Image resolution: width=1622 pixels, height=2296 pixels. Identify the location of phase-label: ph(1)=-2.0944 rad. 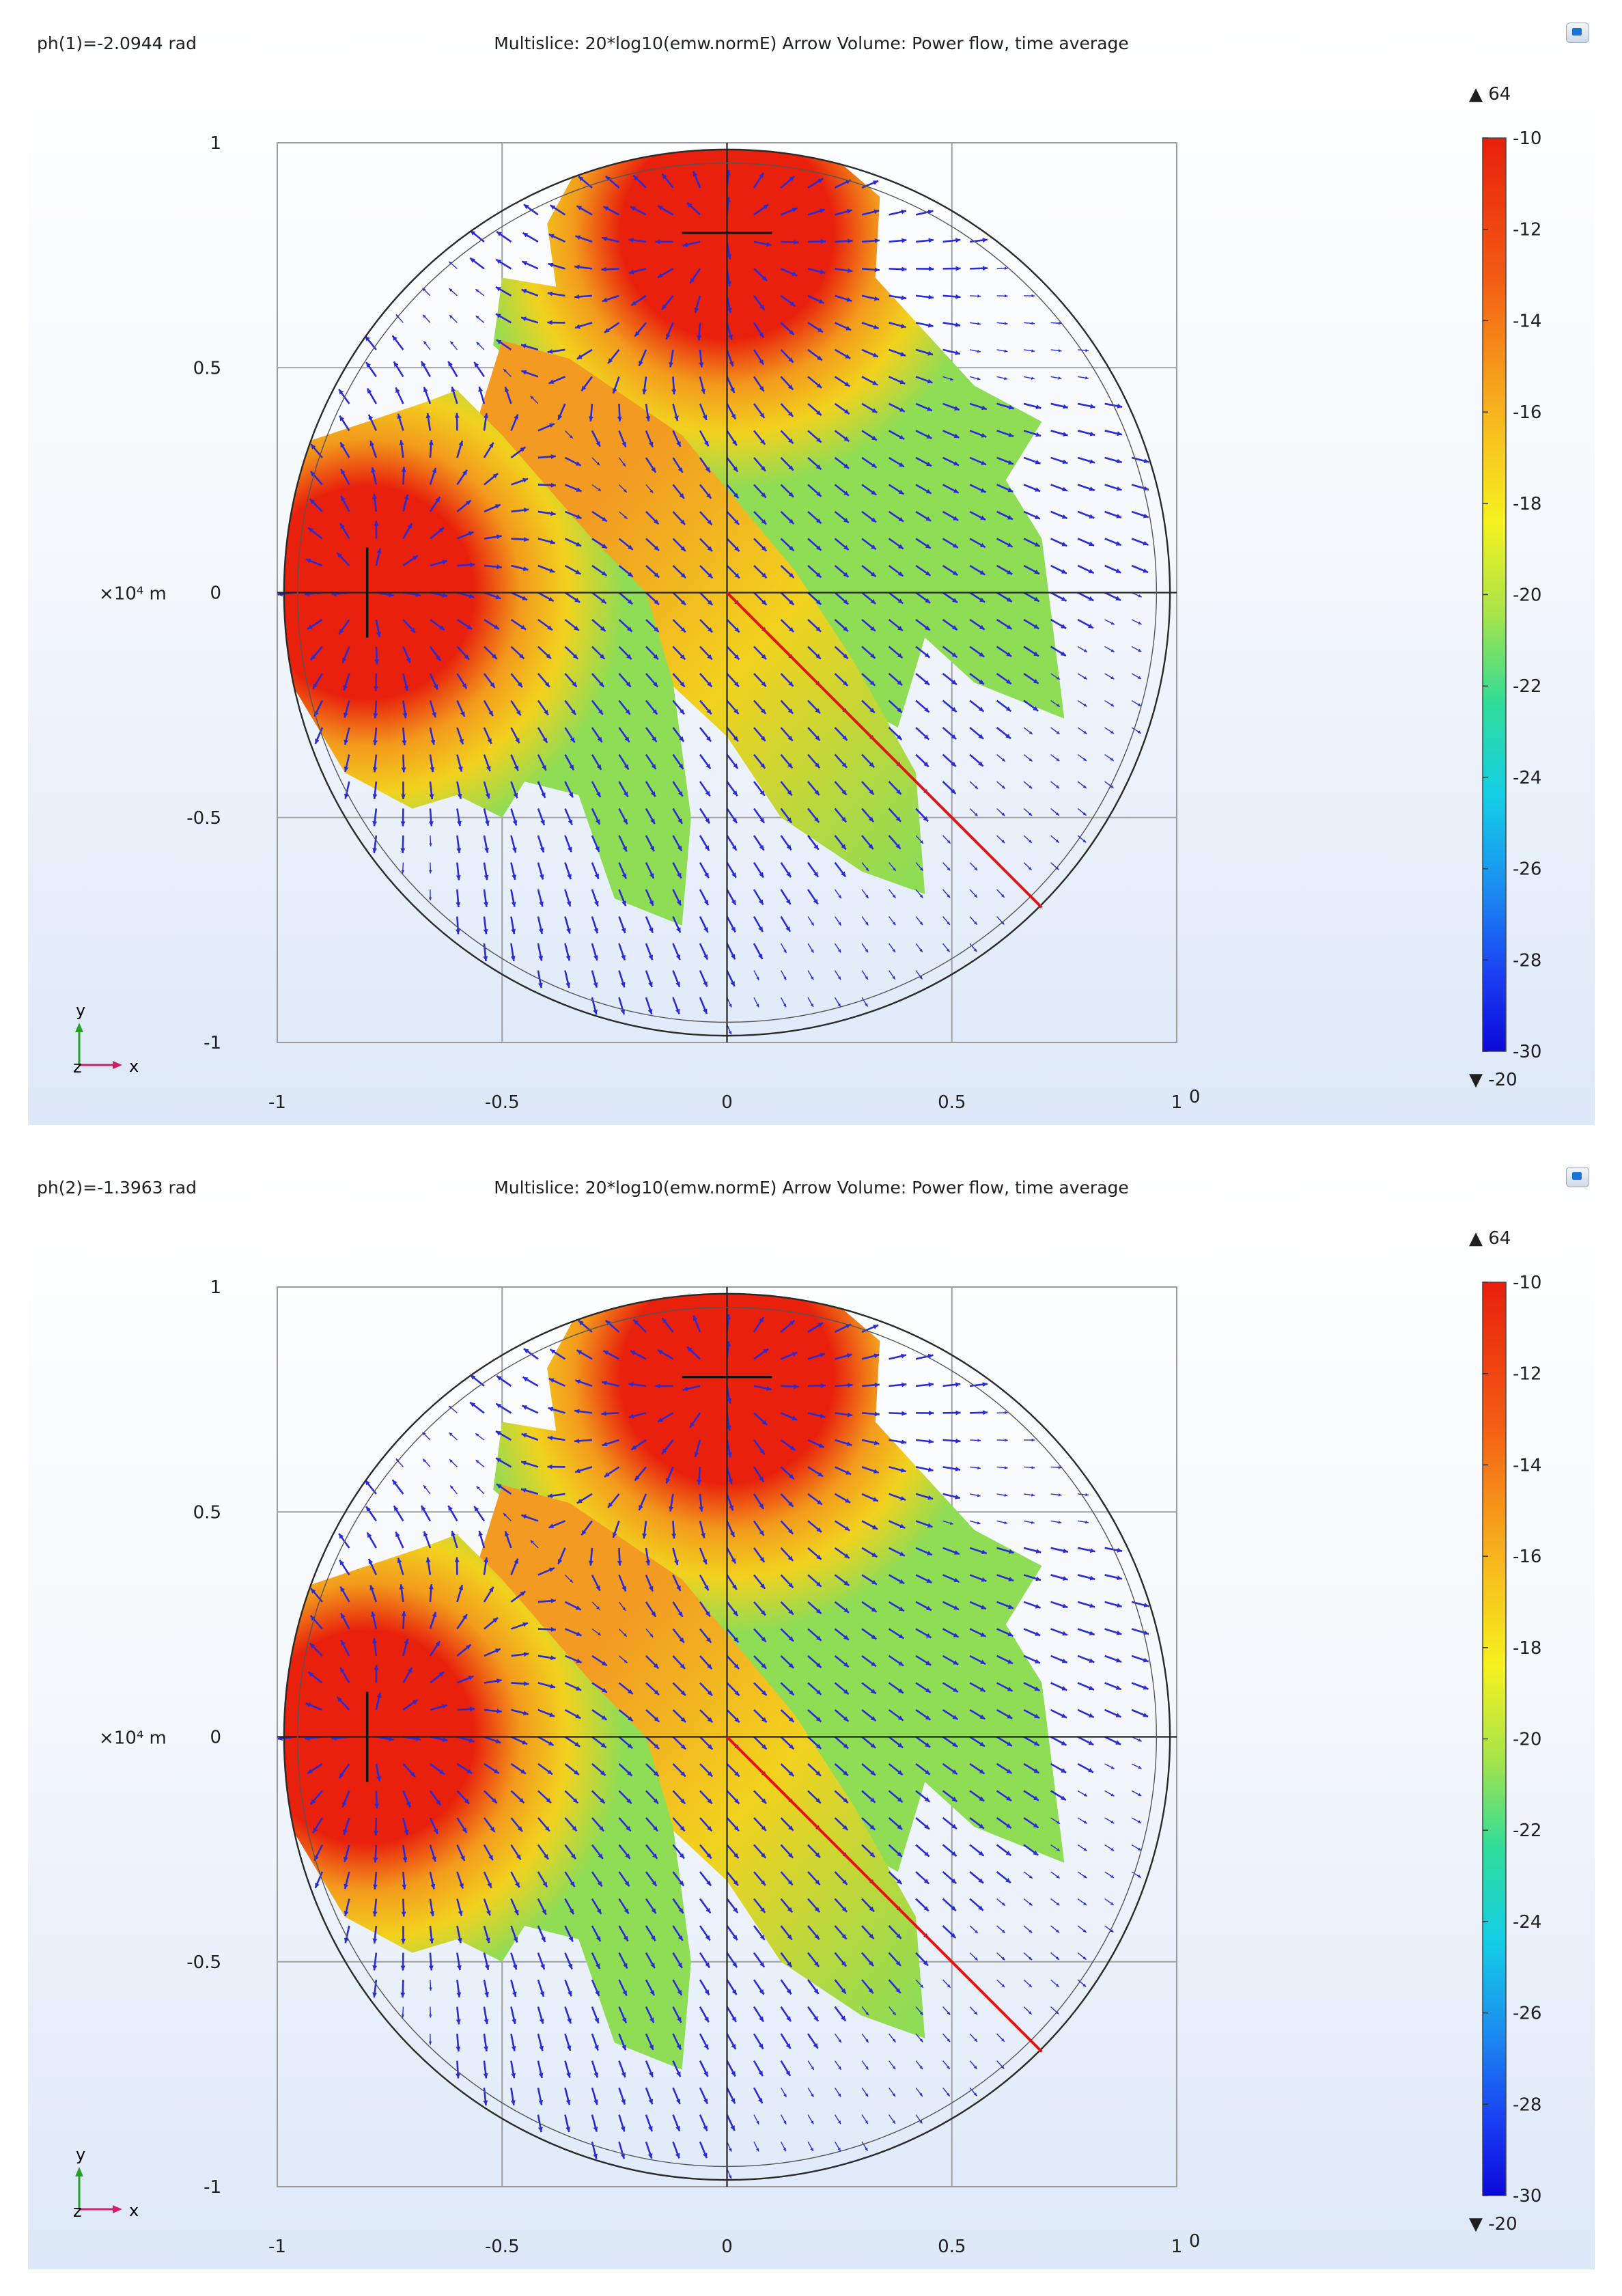
(117, 43).